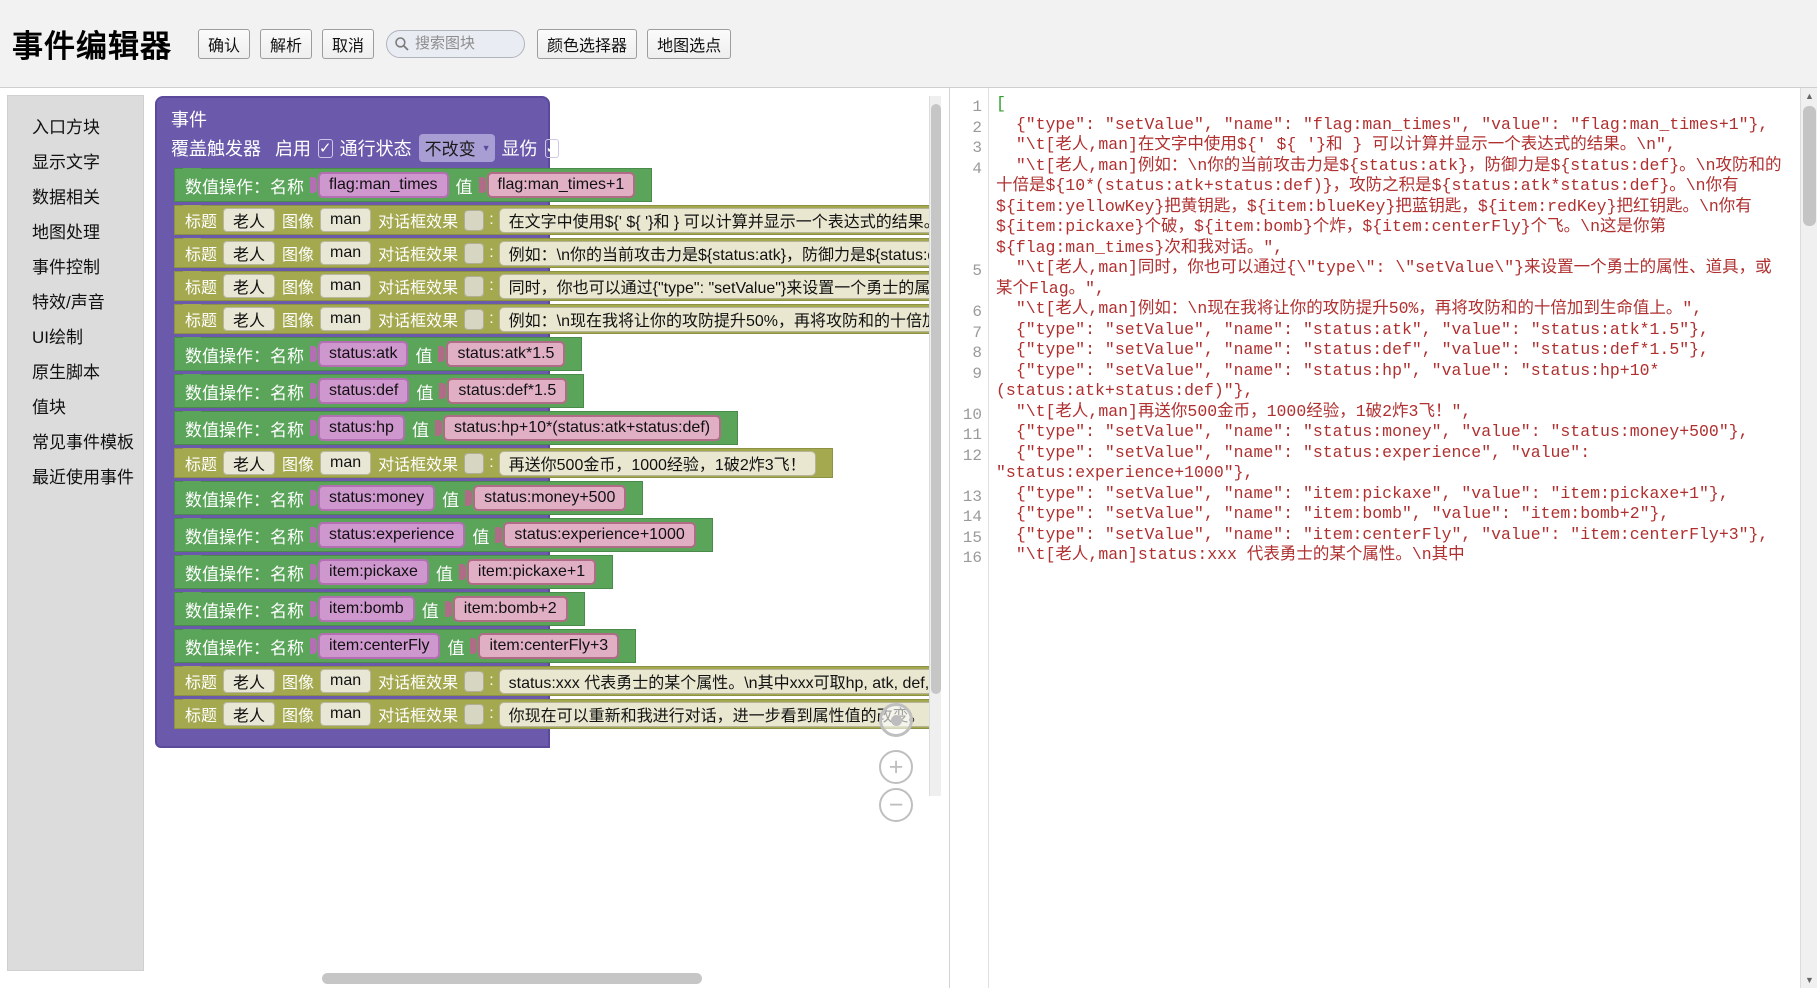 This screenshot has width=1817, height=988. I want to click on sidebar-item-ui-draw: UI绘制, so click(57, 337).